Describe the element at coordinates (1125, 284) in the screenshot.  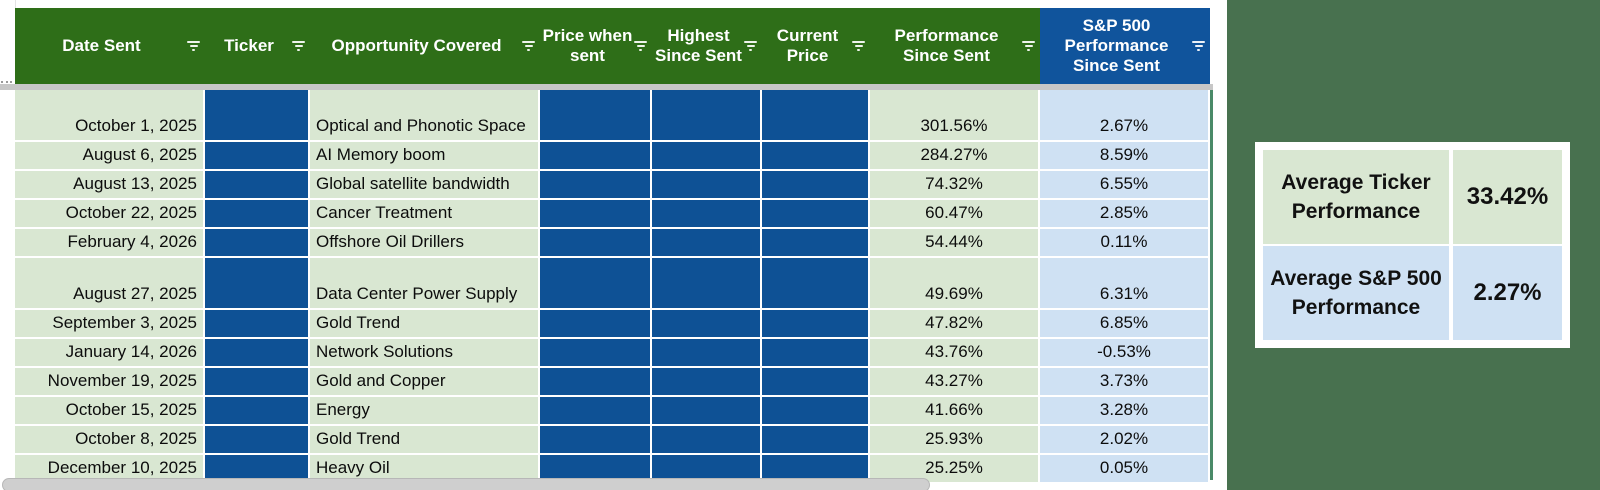
I see `cell-sp500: 6.31%` at that location.